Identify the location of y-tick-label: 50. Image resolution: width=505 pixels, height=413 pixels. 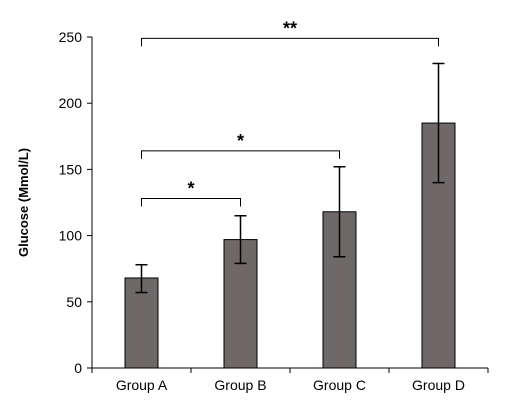
(74, 302).